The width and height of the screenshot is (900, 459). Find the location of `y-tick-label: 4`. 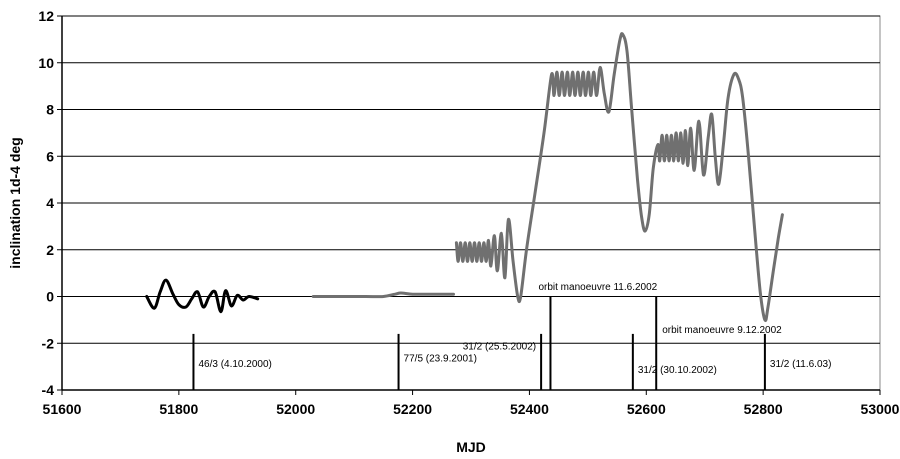

y-tick-label: 4 is located at coordinates (50, 203).